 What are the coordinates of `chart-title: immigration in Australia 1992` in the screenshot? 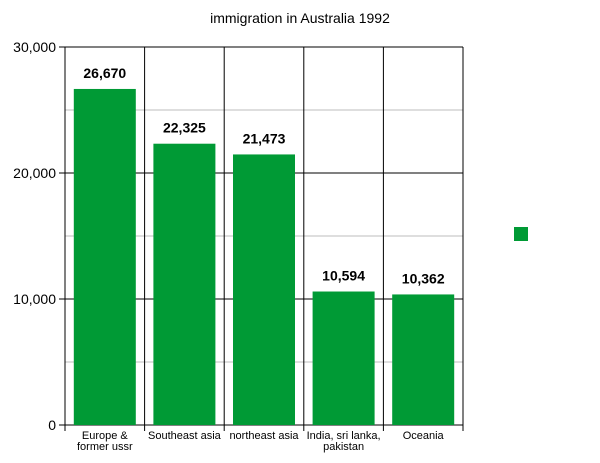 It's located at (300, 18).